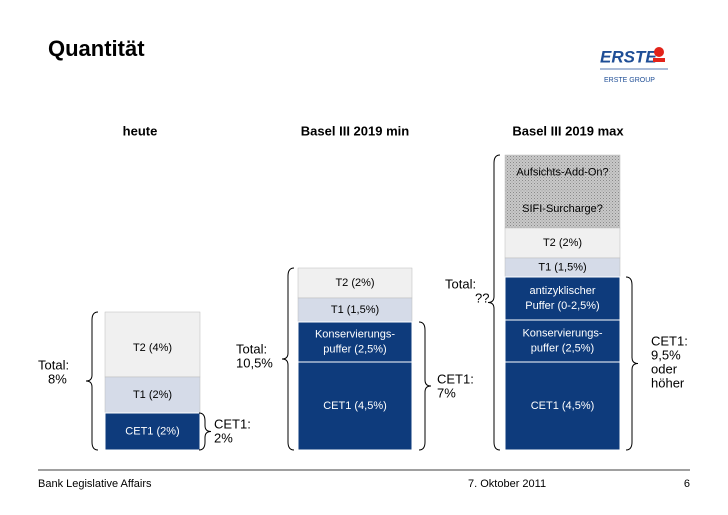 The width and height of the screenshot is (728, 515). Describe the element at coordinates (254, 362) in the screenshot. I see `annotation: 10,5%` at that location.